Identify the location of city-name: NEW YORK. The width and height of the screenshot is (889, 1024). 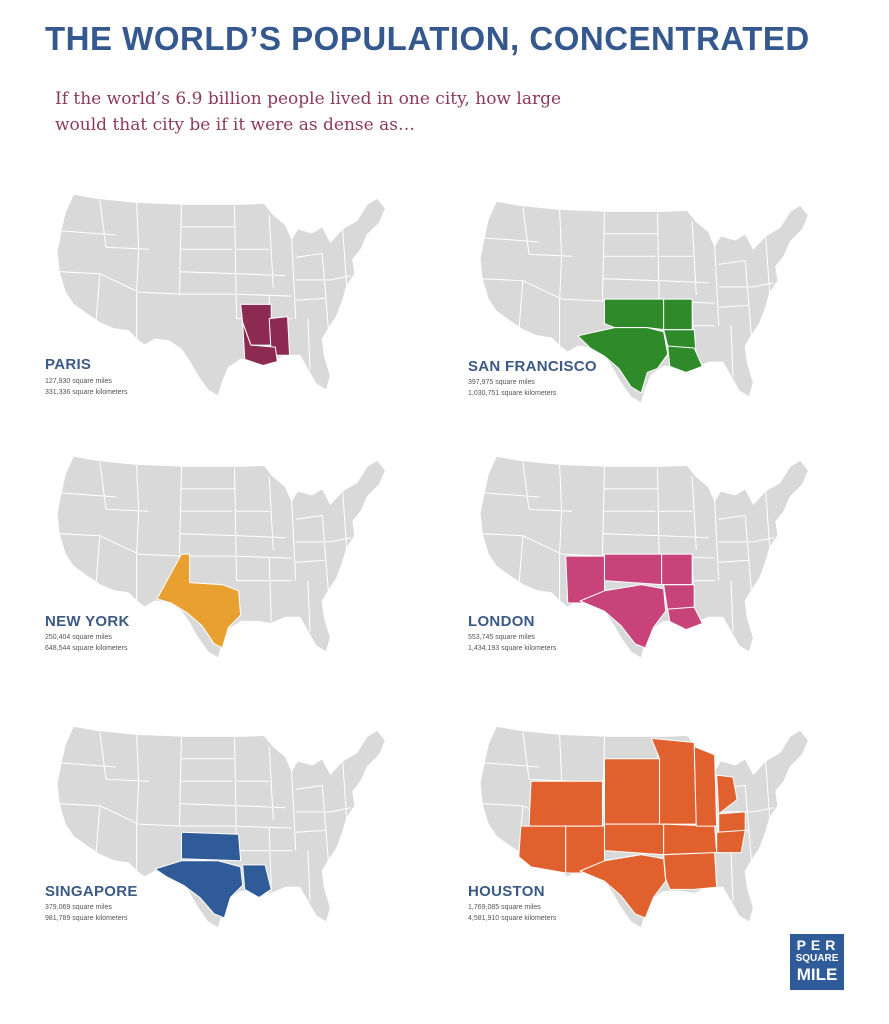
(87, 621).